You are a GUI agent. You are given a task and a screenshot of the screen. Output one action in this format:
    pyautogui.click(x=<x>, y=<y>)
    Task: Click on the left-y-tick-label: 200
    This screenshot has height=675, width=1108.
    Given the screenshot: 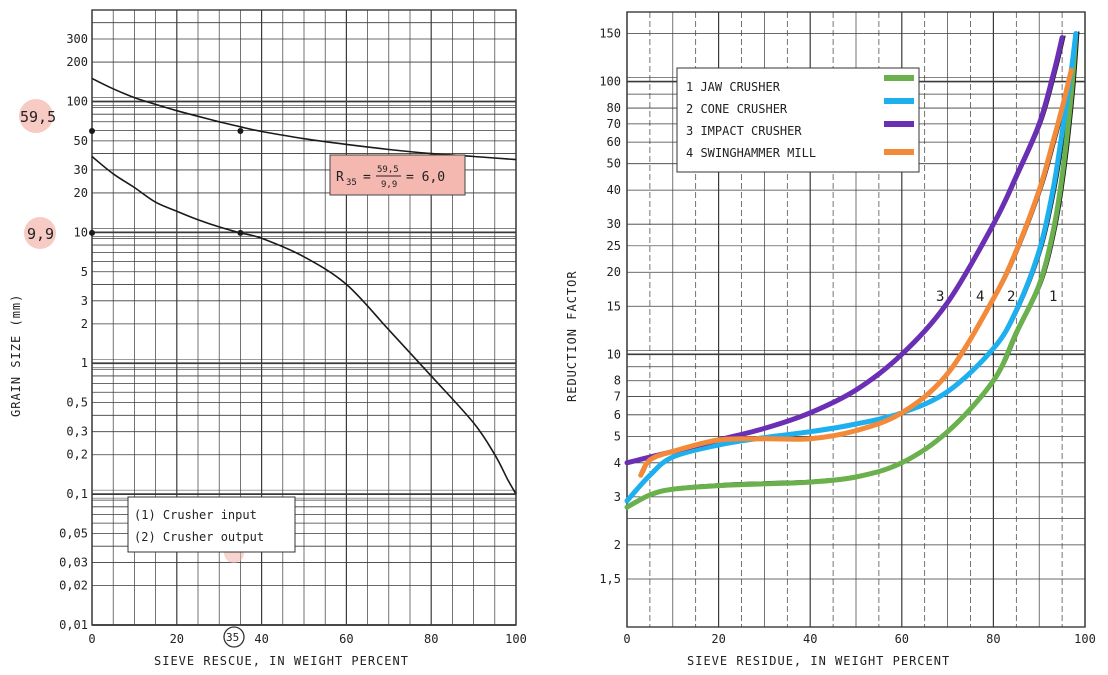 What is the action you would take?
    pyautogui.click(x=77, y=62)
    